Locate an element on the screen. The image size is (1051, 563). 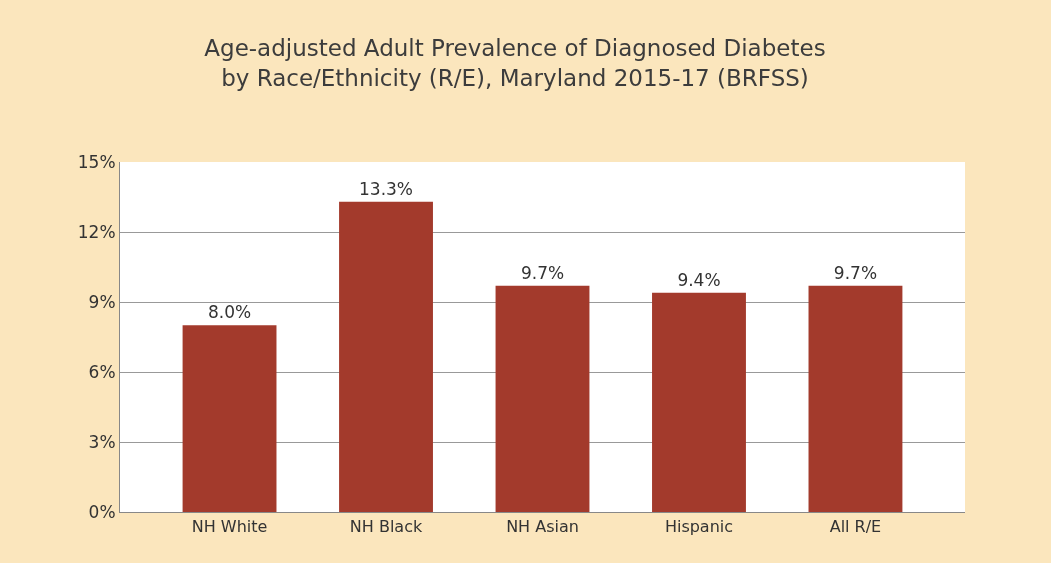
x-tick-label: Hispanic is located at coordinates (699, 527).